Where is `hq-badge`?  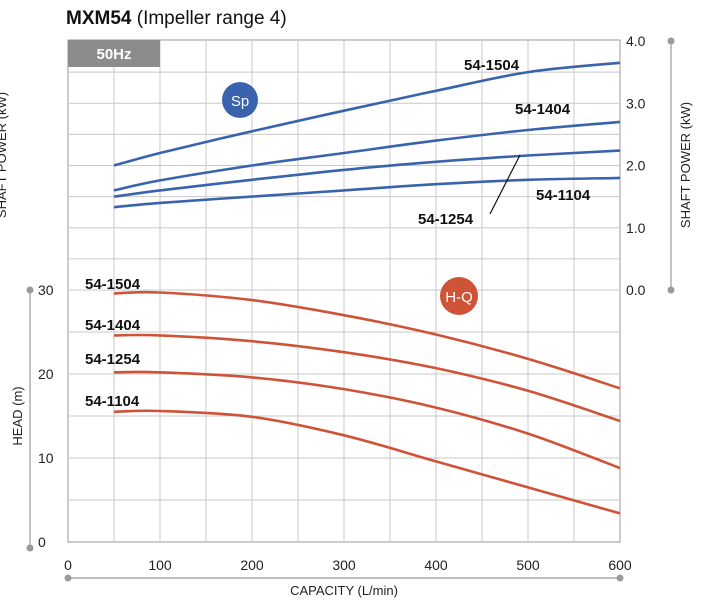 hq-badge is located at coordinates (459, 296).